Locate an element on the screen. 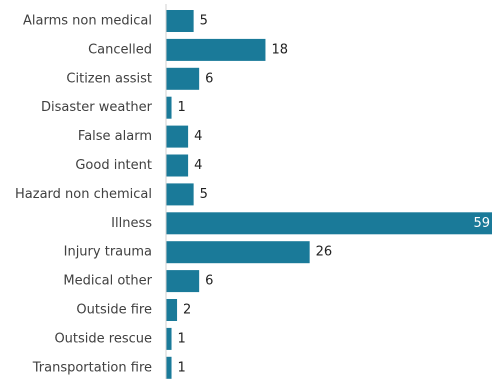  category-label: Good intent is located at coordinates (113, 165).